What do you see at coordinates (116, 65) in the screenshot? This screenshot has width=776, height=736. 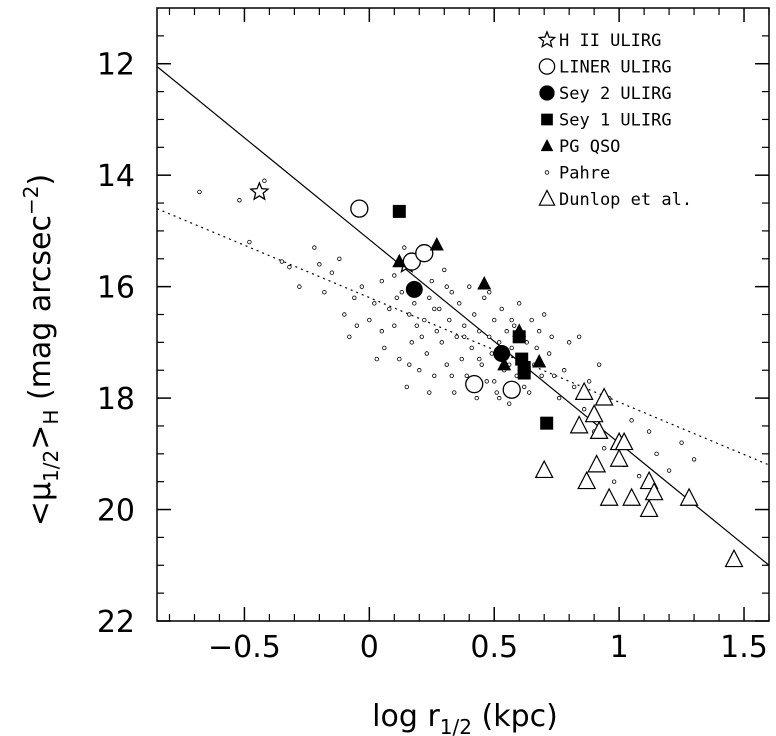 I see `y-tick-label: 12` at bounding box center [116, 65].